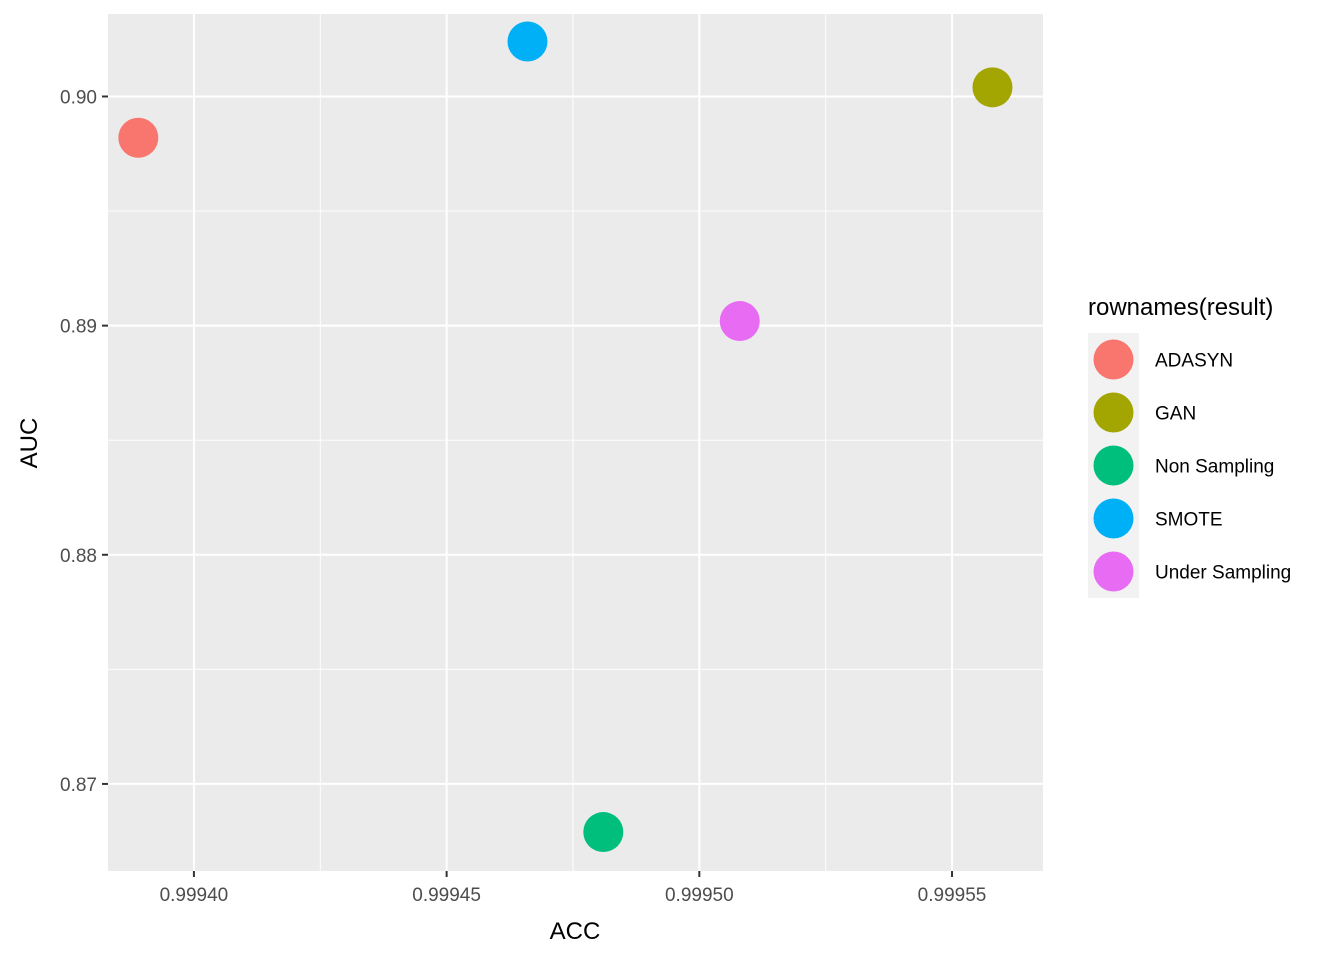  Describe the element at coordinates (1113, 359) in the screenshot. I see `legend-key-adasyn` at that location.